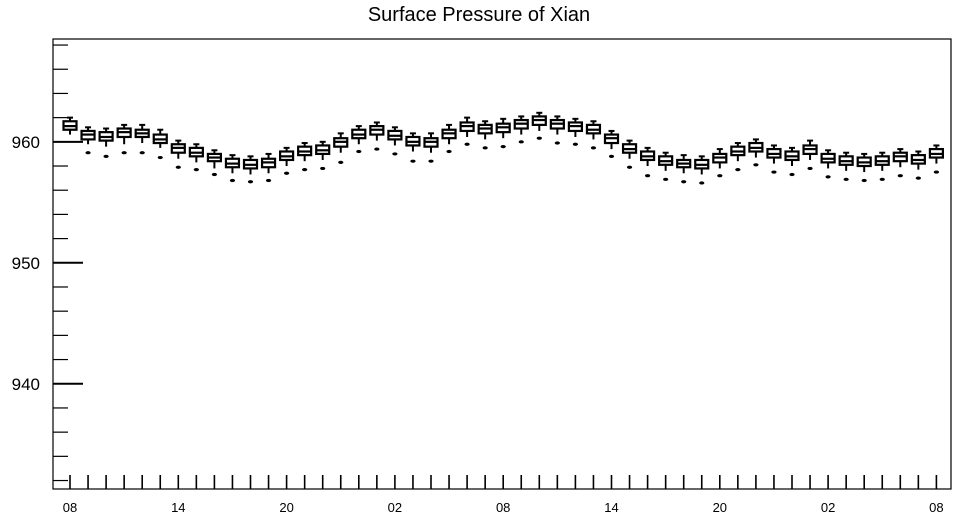  Describe the element at coordinates (503, 495) in the screenshot. I see `x-axis: 08 14 20 02 08 14 20 02 08` at that location.